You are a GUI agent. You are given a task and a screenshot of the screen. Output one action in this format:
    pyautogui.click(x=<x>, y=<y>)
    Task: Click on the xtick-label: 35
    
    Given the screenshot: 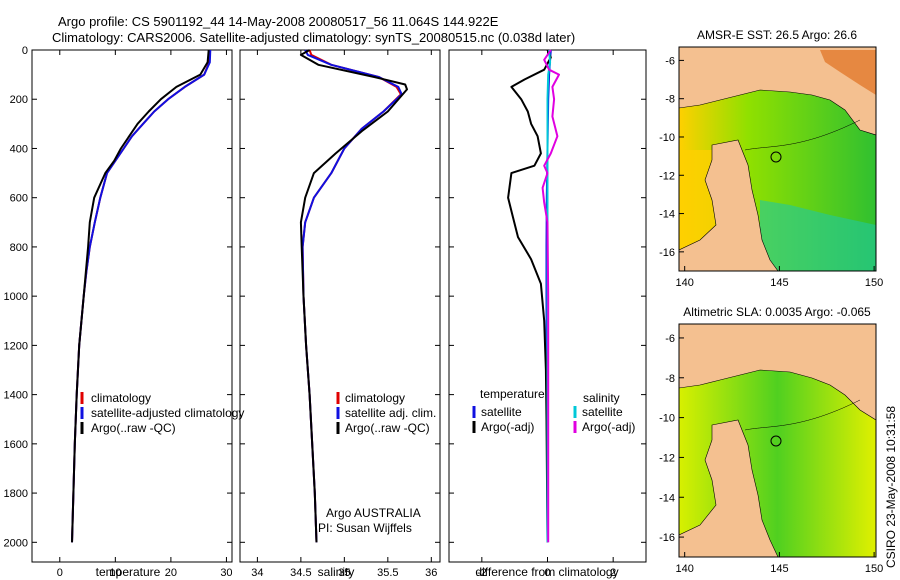 What is the action you would take?
    pyautogui.click(x=344, y=573)
    